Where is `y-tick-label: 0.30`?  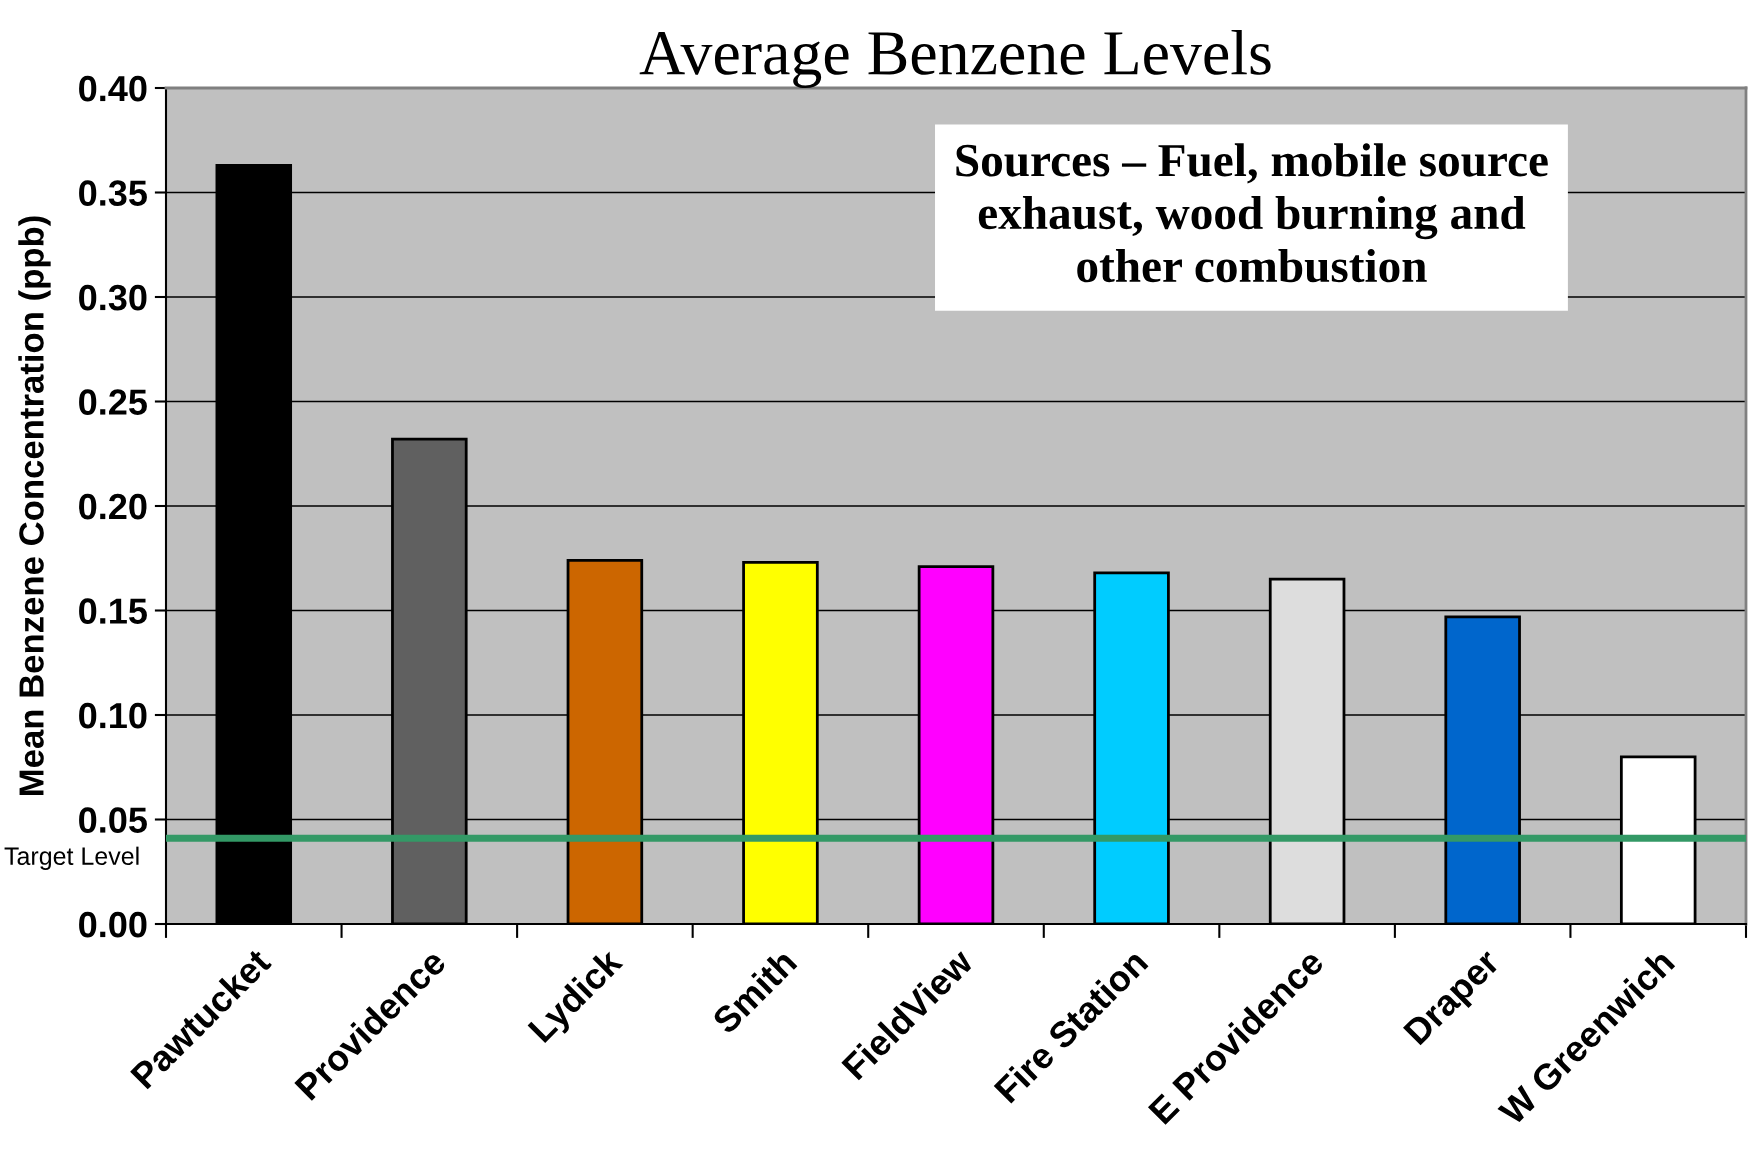 y-tick-label: 0.30 is located at coordinates (113, 297).